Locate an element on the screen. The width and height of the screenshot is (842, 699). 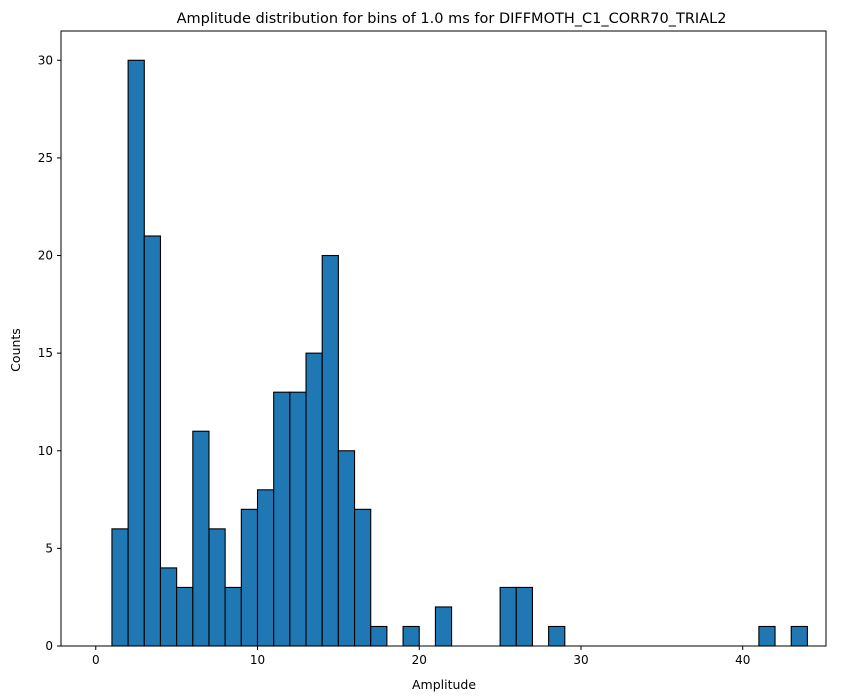
y-tick-label: 10 is located at coordinates (45, 451).